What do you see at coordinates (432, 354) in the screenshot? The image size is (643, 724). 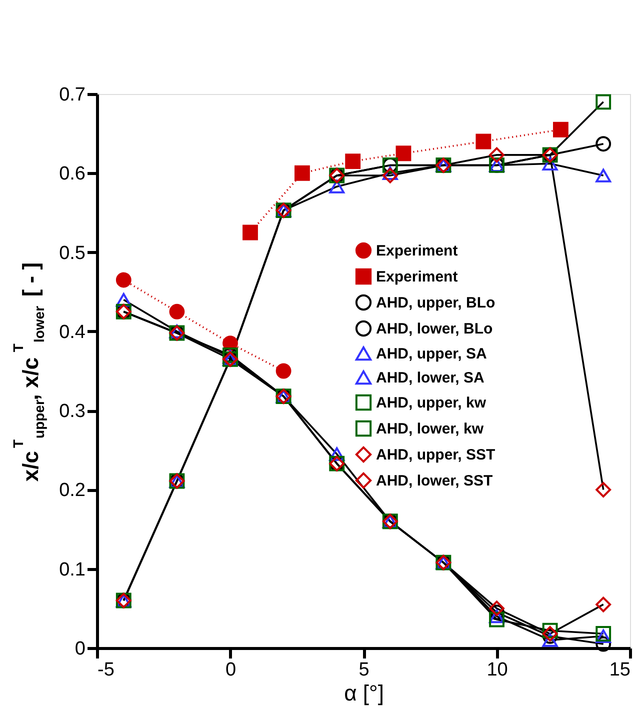 I see `legend-label: AHD, upper, SA` at bounding box center [432, 354].